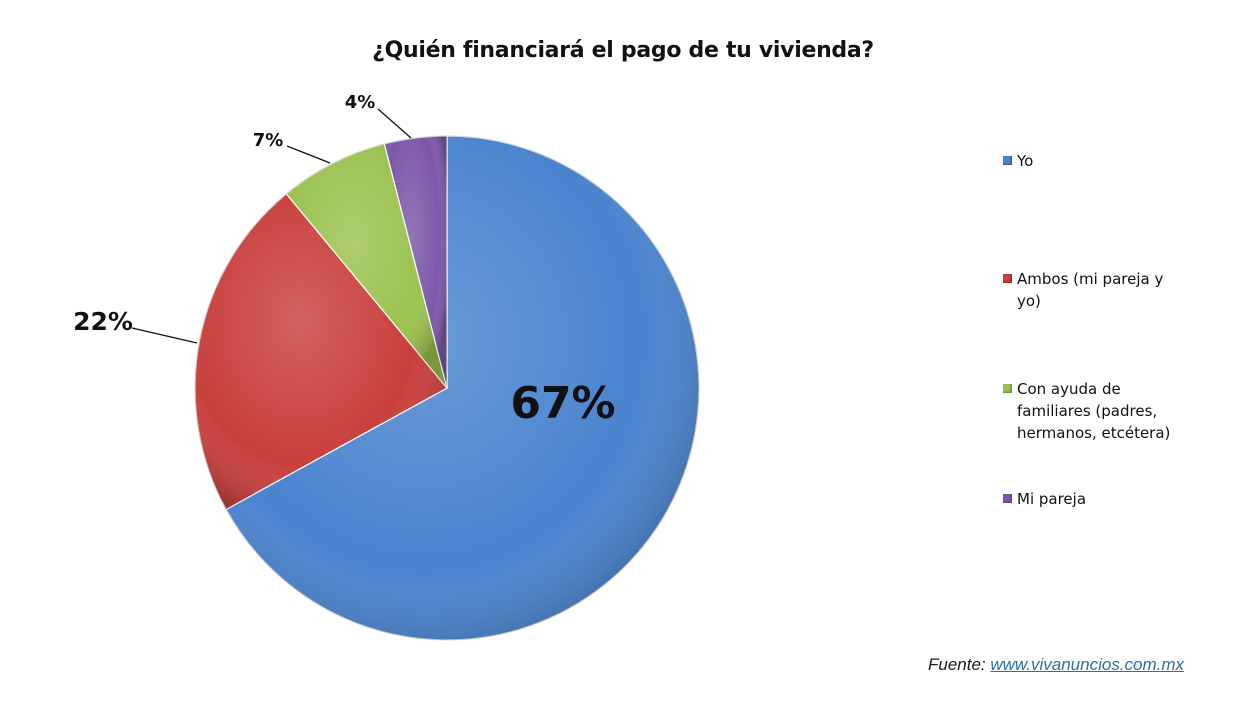  I want to click on data-label-1: 67%, so click(562, 403).